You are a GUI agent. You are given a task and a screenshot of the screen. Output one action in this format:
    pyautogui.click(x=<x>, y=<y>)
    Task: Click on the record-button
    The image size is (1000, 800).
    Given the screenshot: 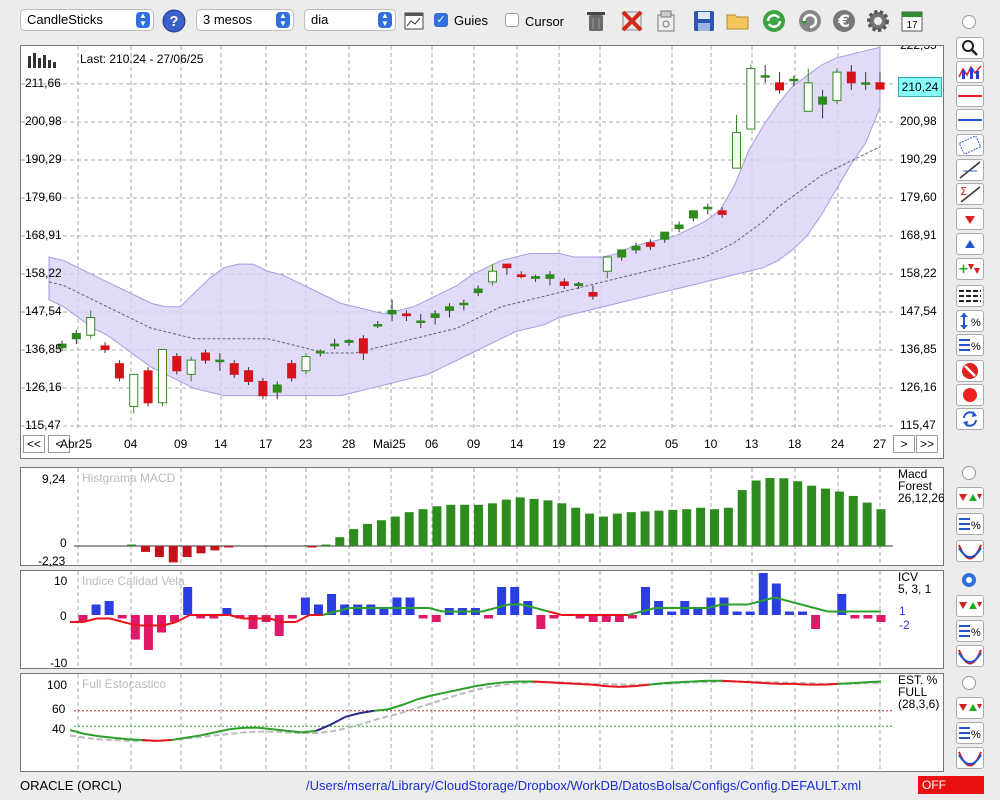 What is the action you would take?
    pyautogui.click(x=970, y=395)
    